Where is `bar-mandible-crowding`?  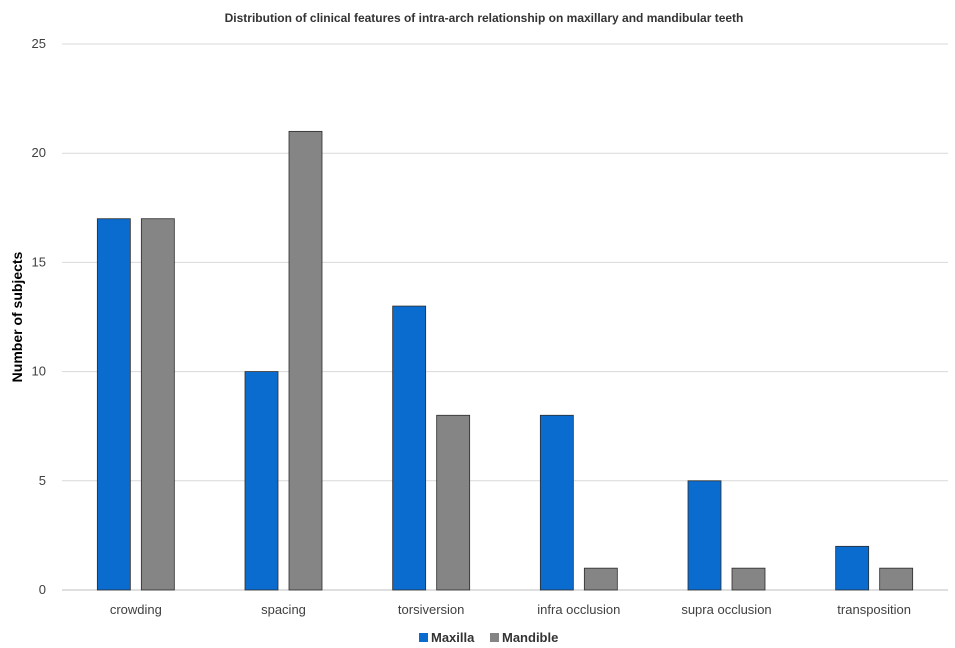
bar-mandible-crowding is located at coordinates (157, 404).